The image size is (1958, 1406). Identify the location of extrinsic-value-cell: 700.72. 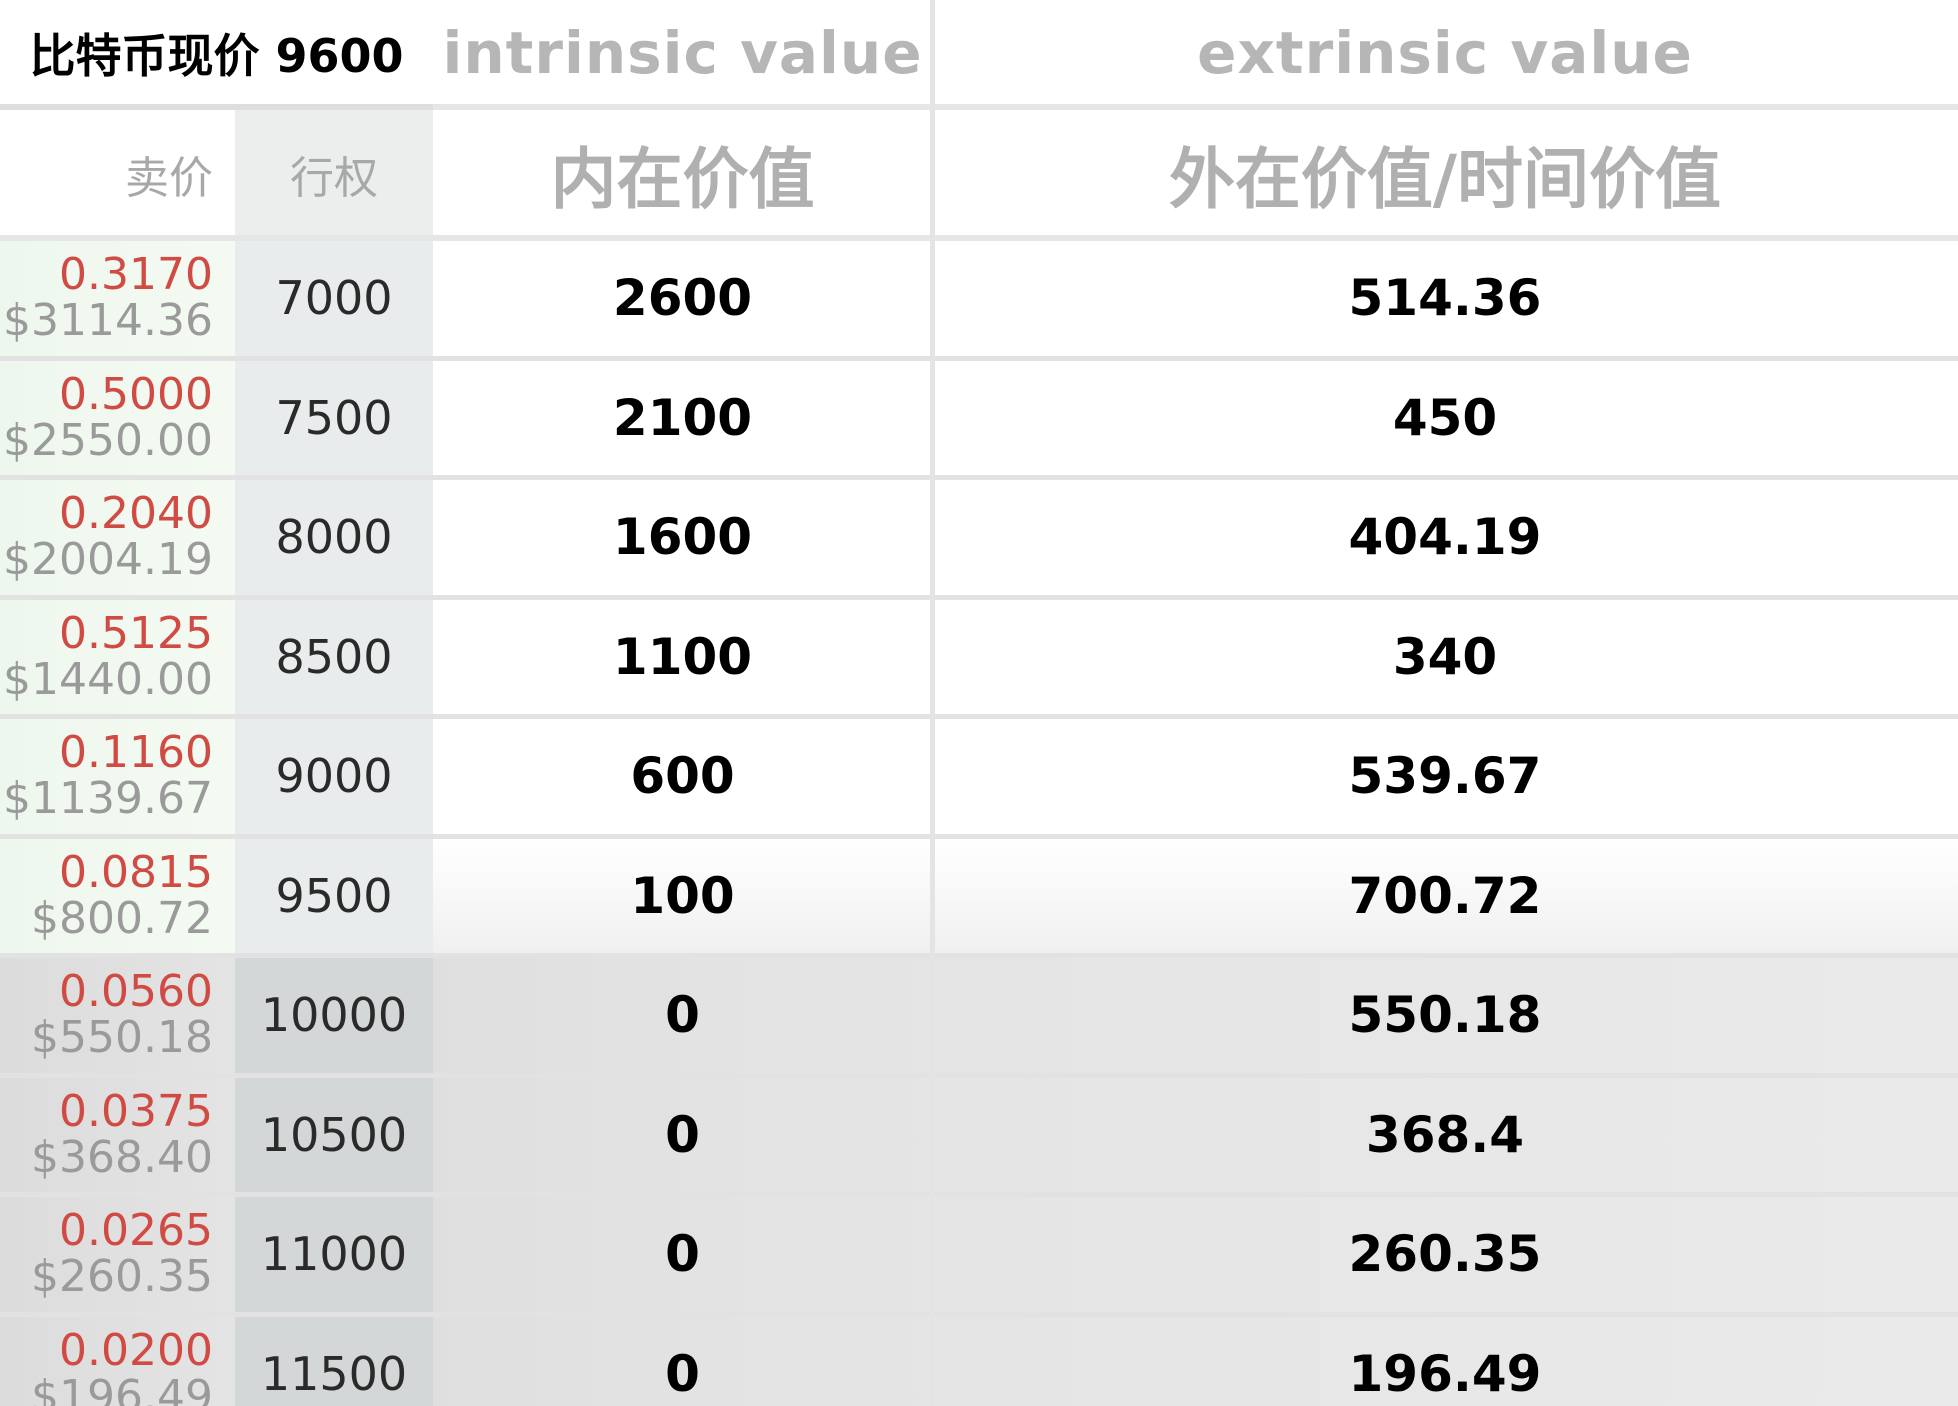
(1445, 895).